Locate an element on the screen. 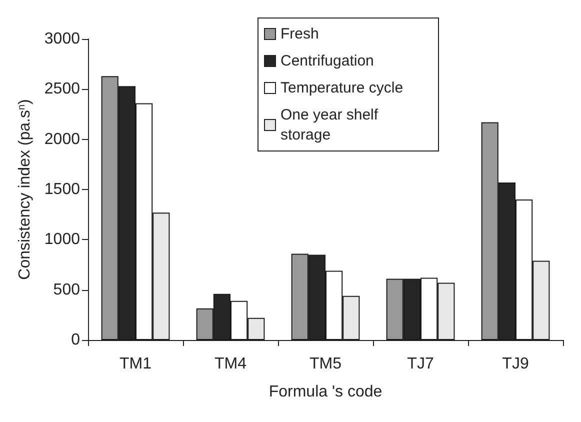 The height and width of the screenshot is (422, 581). legend-label: Centrifugation is located at coordinates (327, 61).